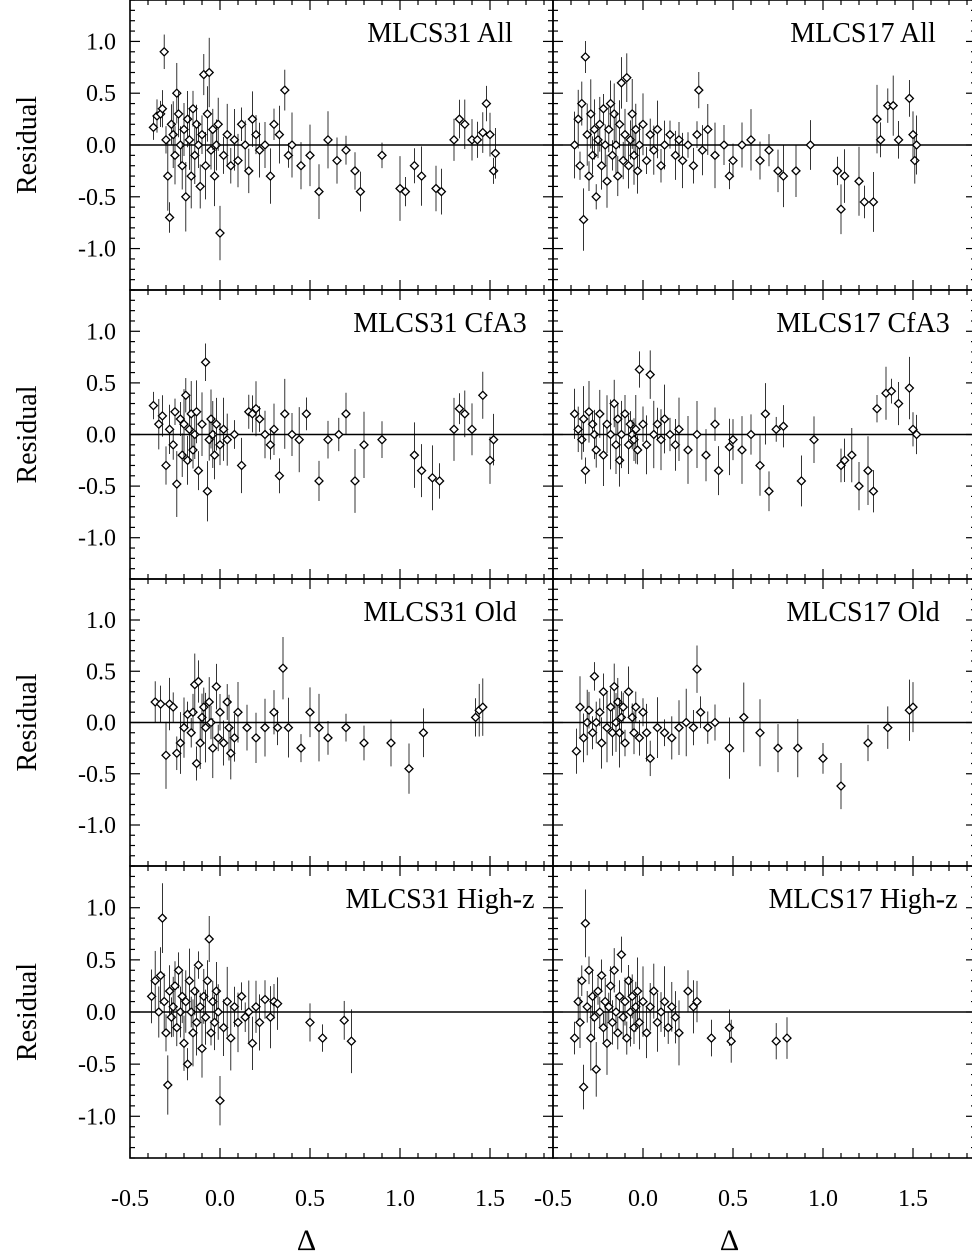 The image size is (972, 1257). I want to click on panel-title: MLCS31 CfA3, so click(439, 323).